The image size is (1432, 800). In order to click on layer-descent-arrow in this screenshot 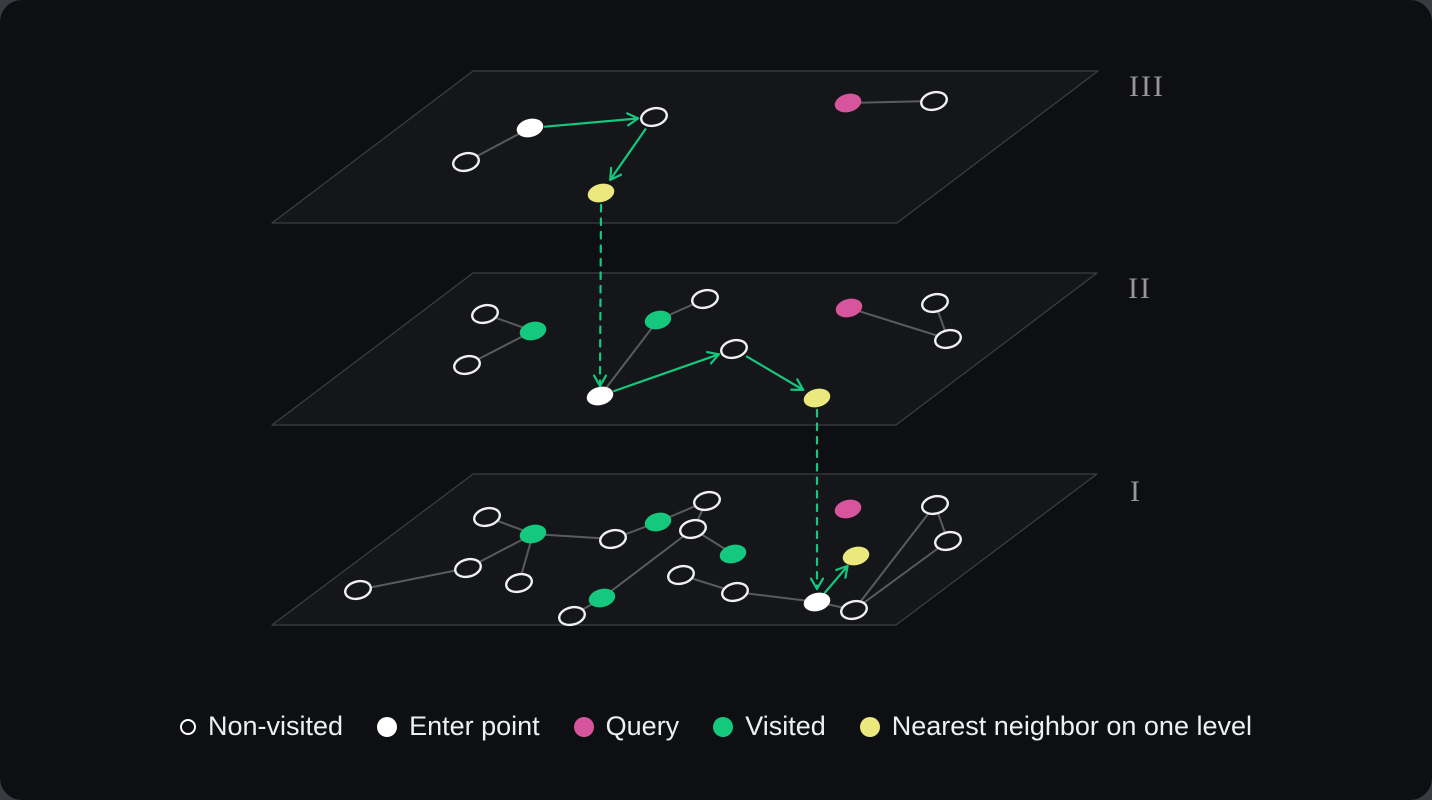, I will do `click(600, 295)`.